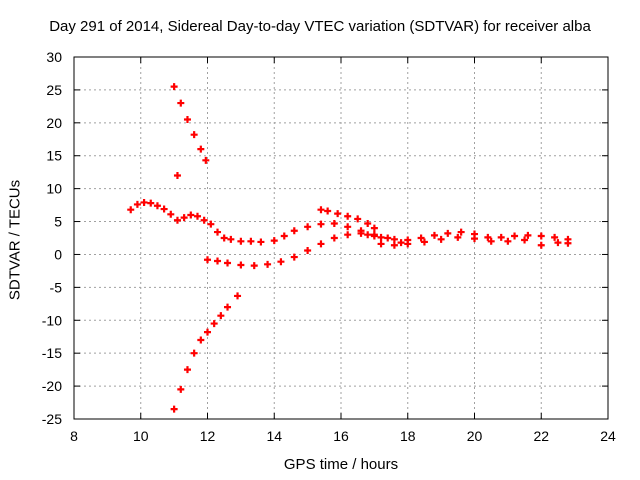 This screenshot has height=480, width=640. What do you see at coordinates (190, 123) in the screenshot?
I see `series-descending-streak` at bounding box center [190, 123].